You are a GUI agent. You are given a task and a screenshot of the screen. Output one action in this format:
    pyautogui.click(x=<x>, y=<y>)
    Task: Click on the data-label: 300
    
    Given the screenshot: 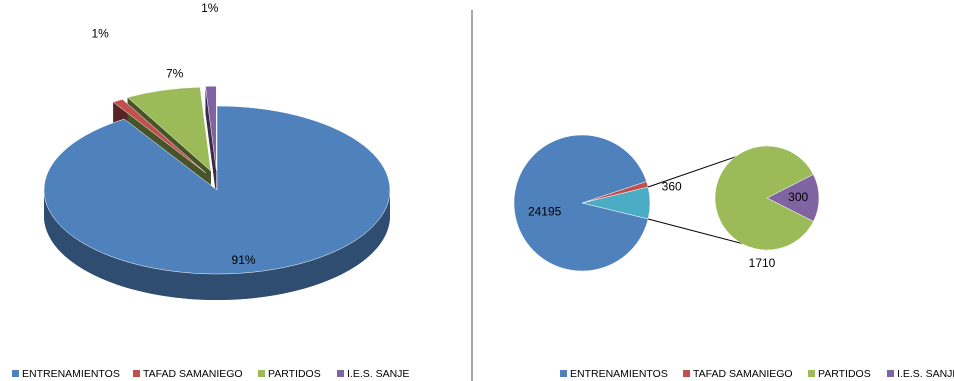 What is the action you would take?
    pyautogui.click(x=798, y=197)
    